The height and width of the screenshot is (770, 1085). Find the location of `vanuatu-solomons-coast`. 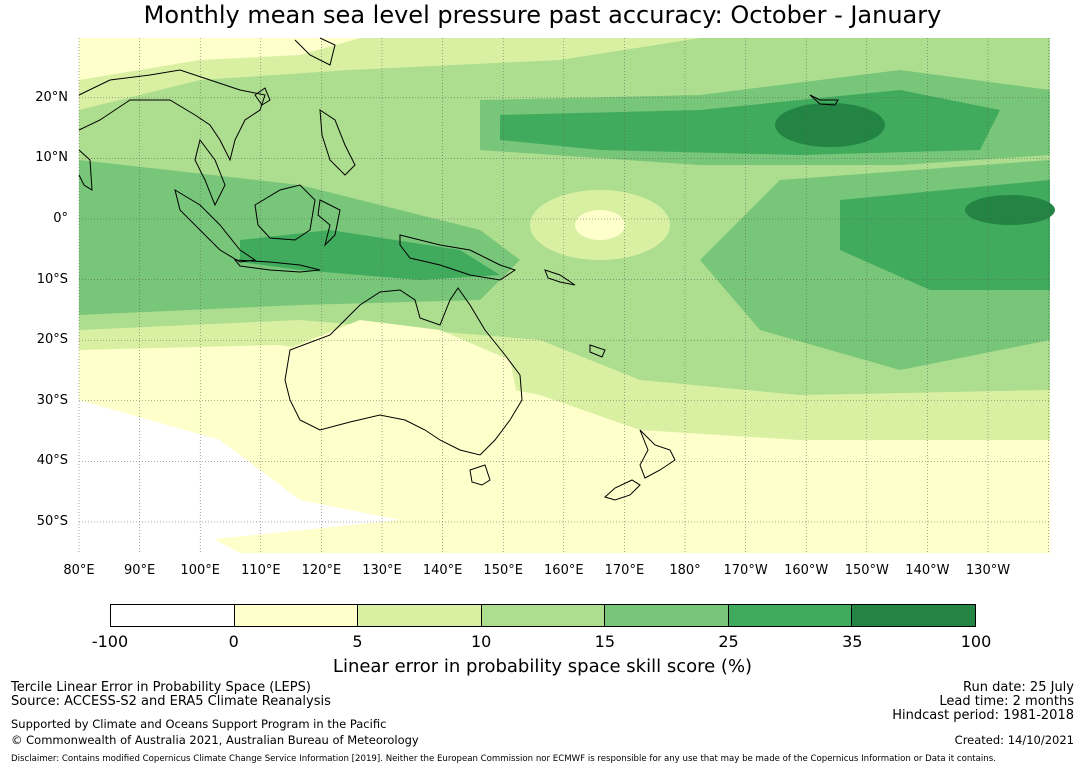

vanuatu-solomons-coast is located at coordinates (560, 277).